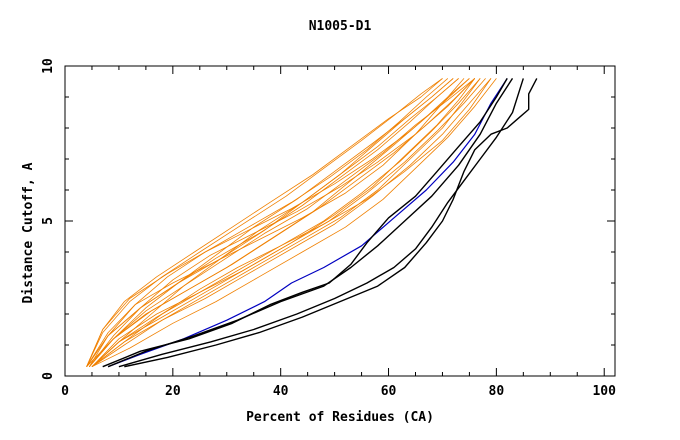 Image resolution: width=680 pixels, height=440 pixels. Describe the element at coordinates (389, 391) in the screenshot. I see `x-tick-label: 60` at that location.